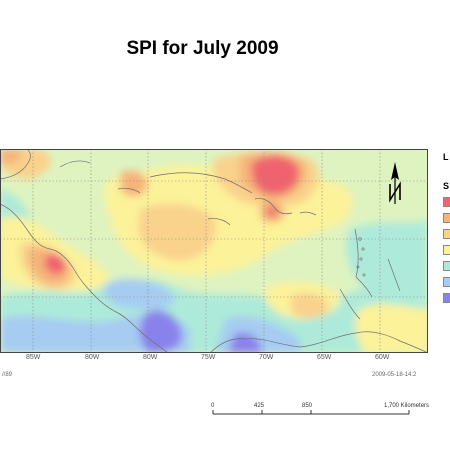  Describe the element at coordinates (161, 331) in the screenshot. I see `spi-zone-purple-center` at that location.